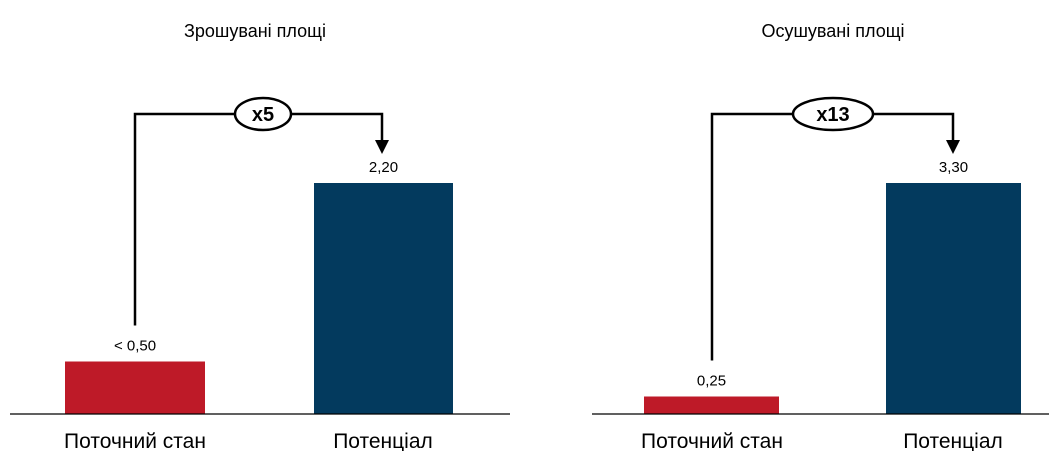 Image resolution: width=1063 pixels, height=451 pixels. I want to click on data-label: < 0,50, so click(135, 346).